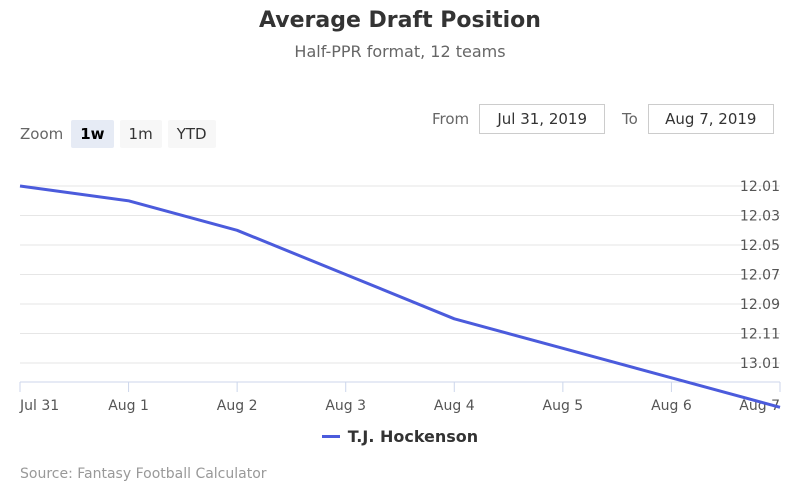 This screenshot has width=800, height=500. I want to click on x-tick-label: Aug 6, so click(671, 406).